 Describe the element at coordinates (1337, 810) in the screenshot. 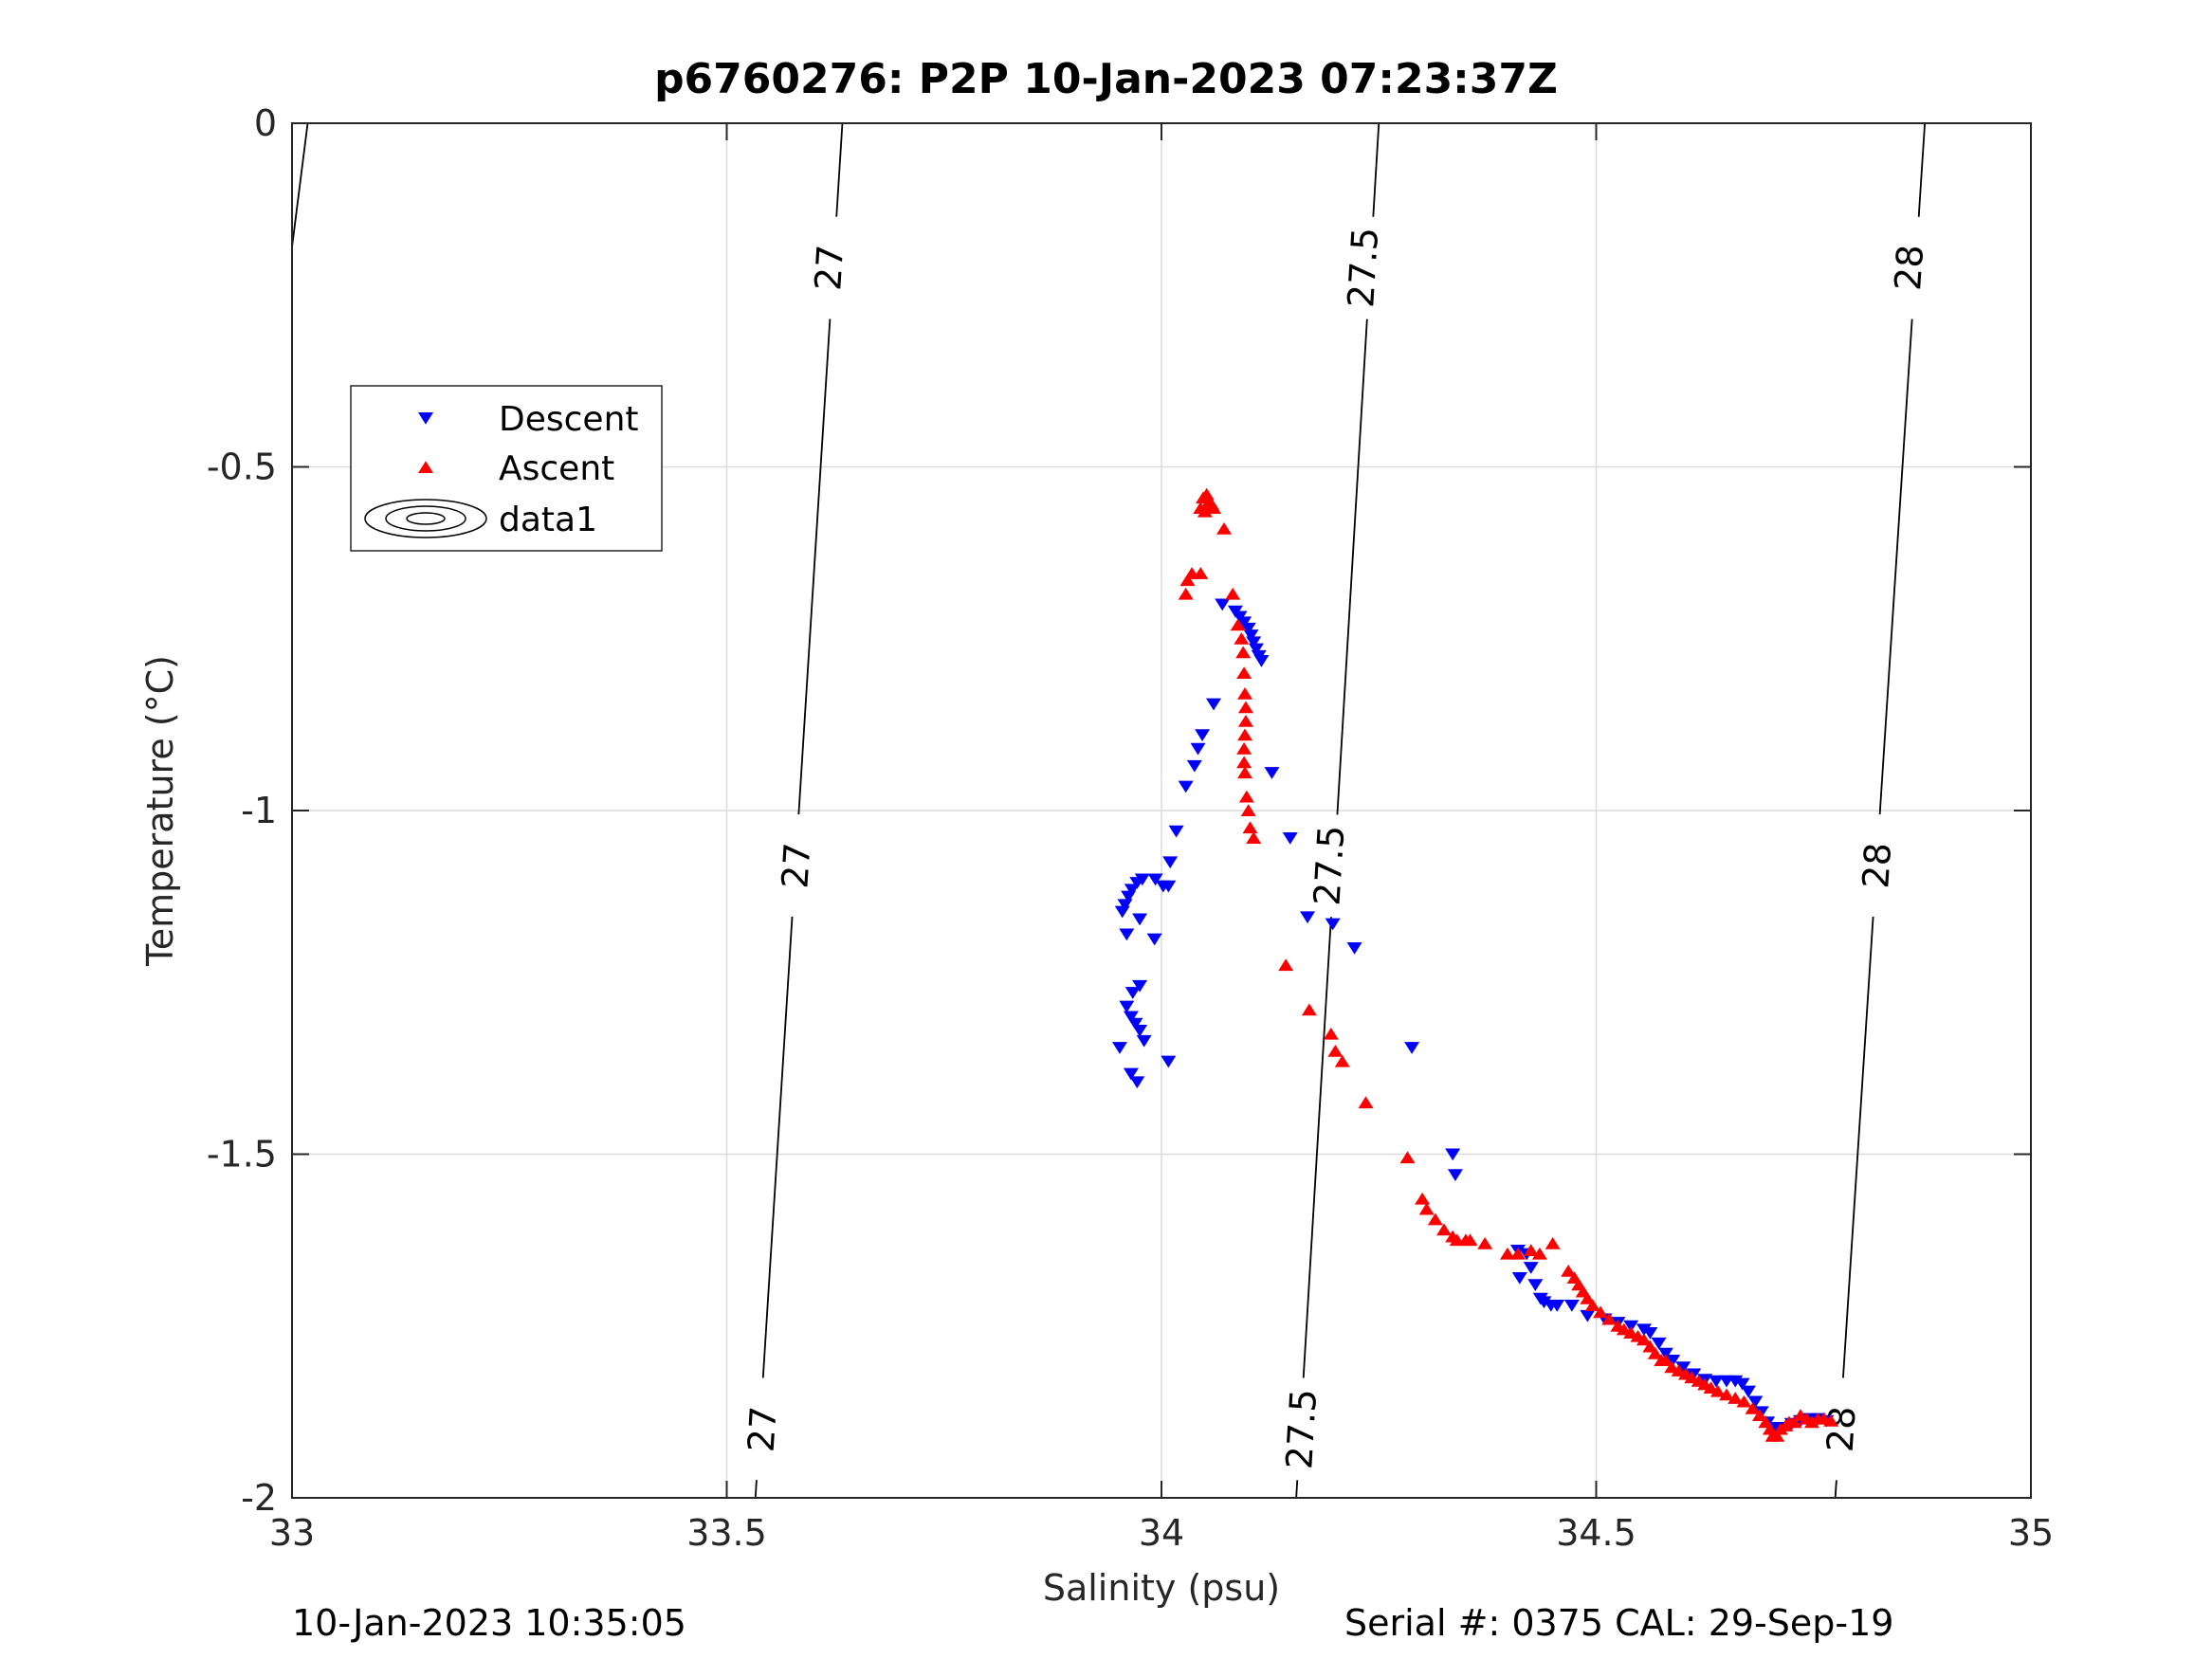

I see `contour-line-27.5` at that location.